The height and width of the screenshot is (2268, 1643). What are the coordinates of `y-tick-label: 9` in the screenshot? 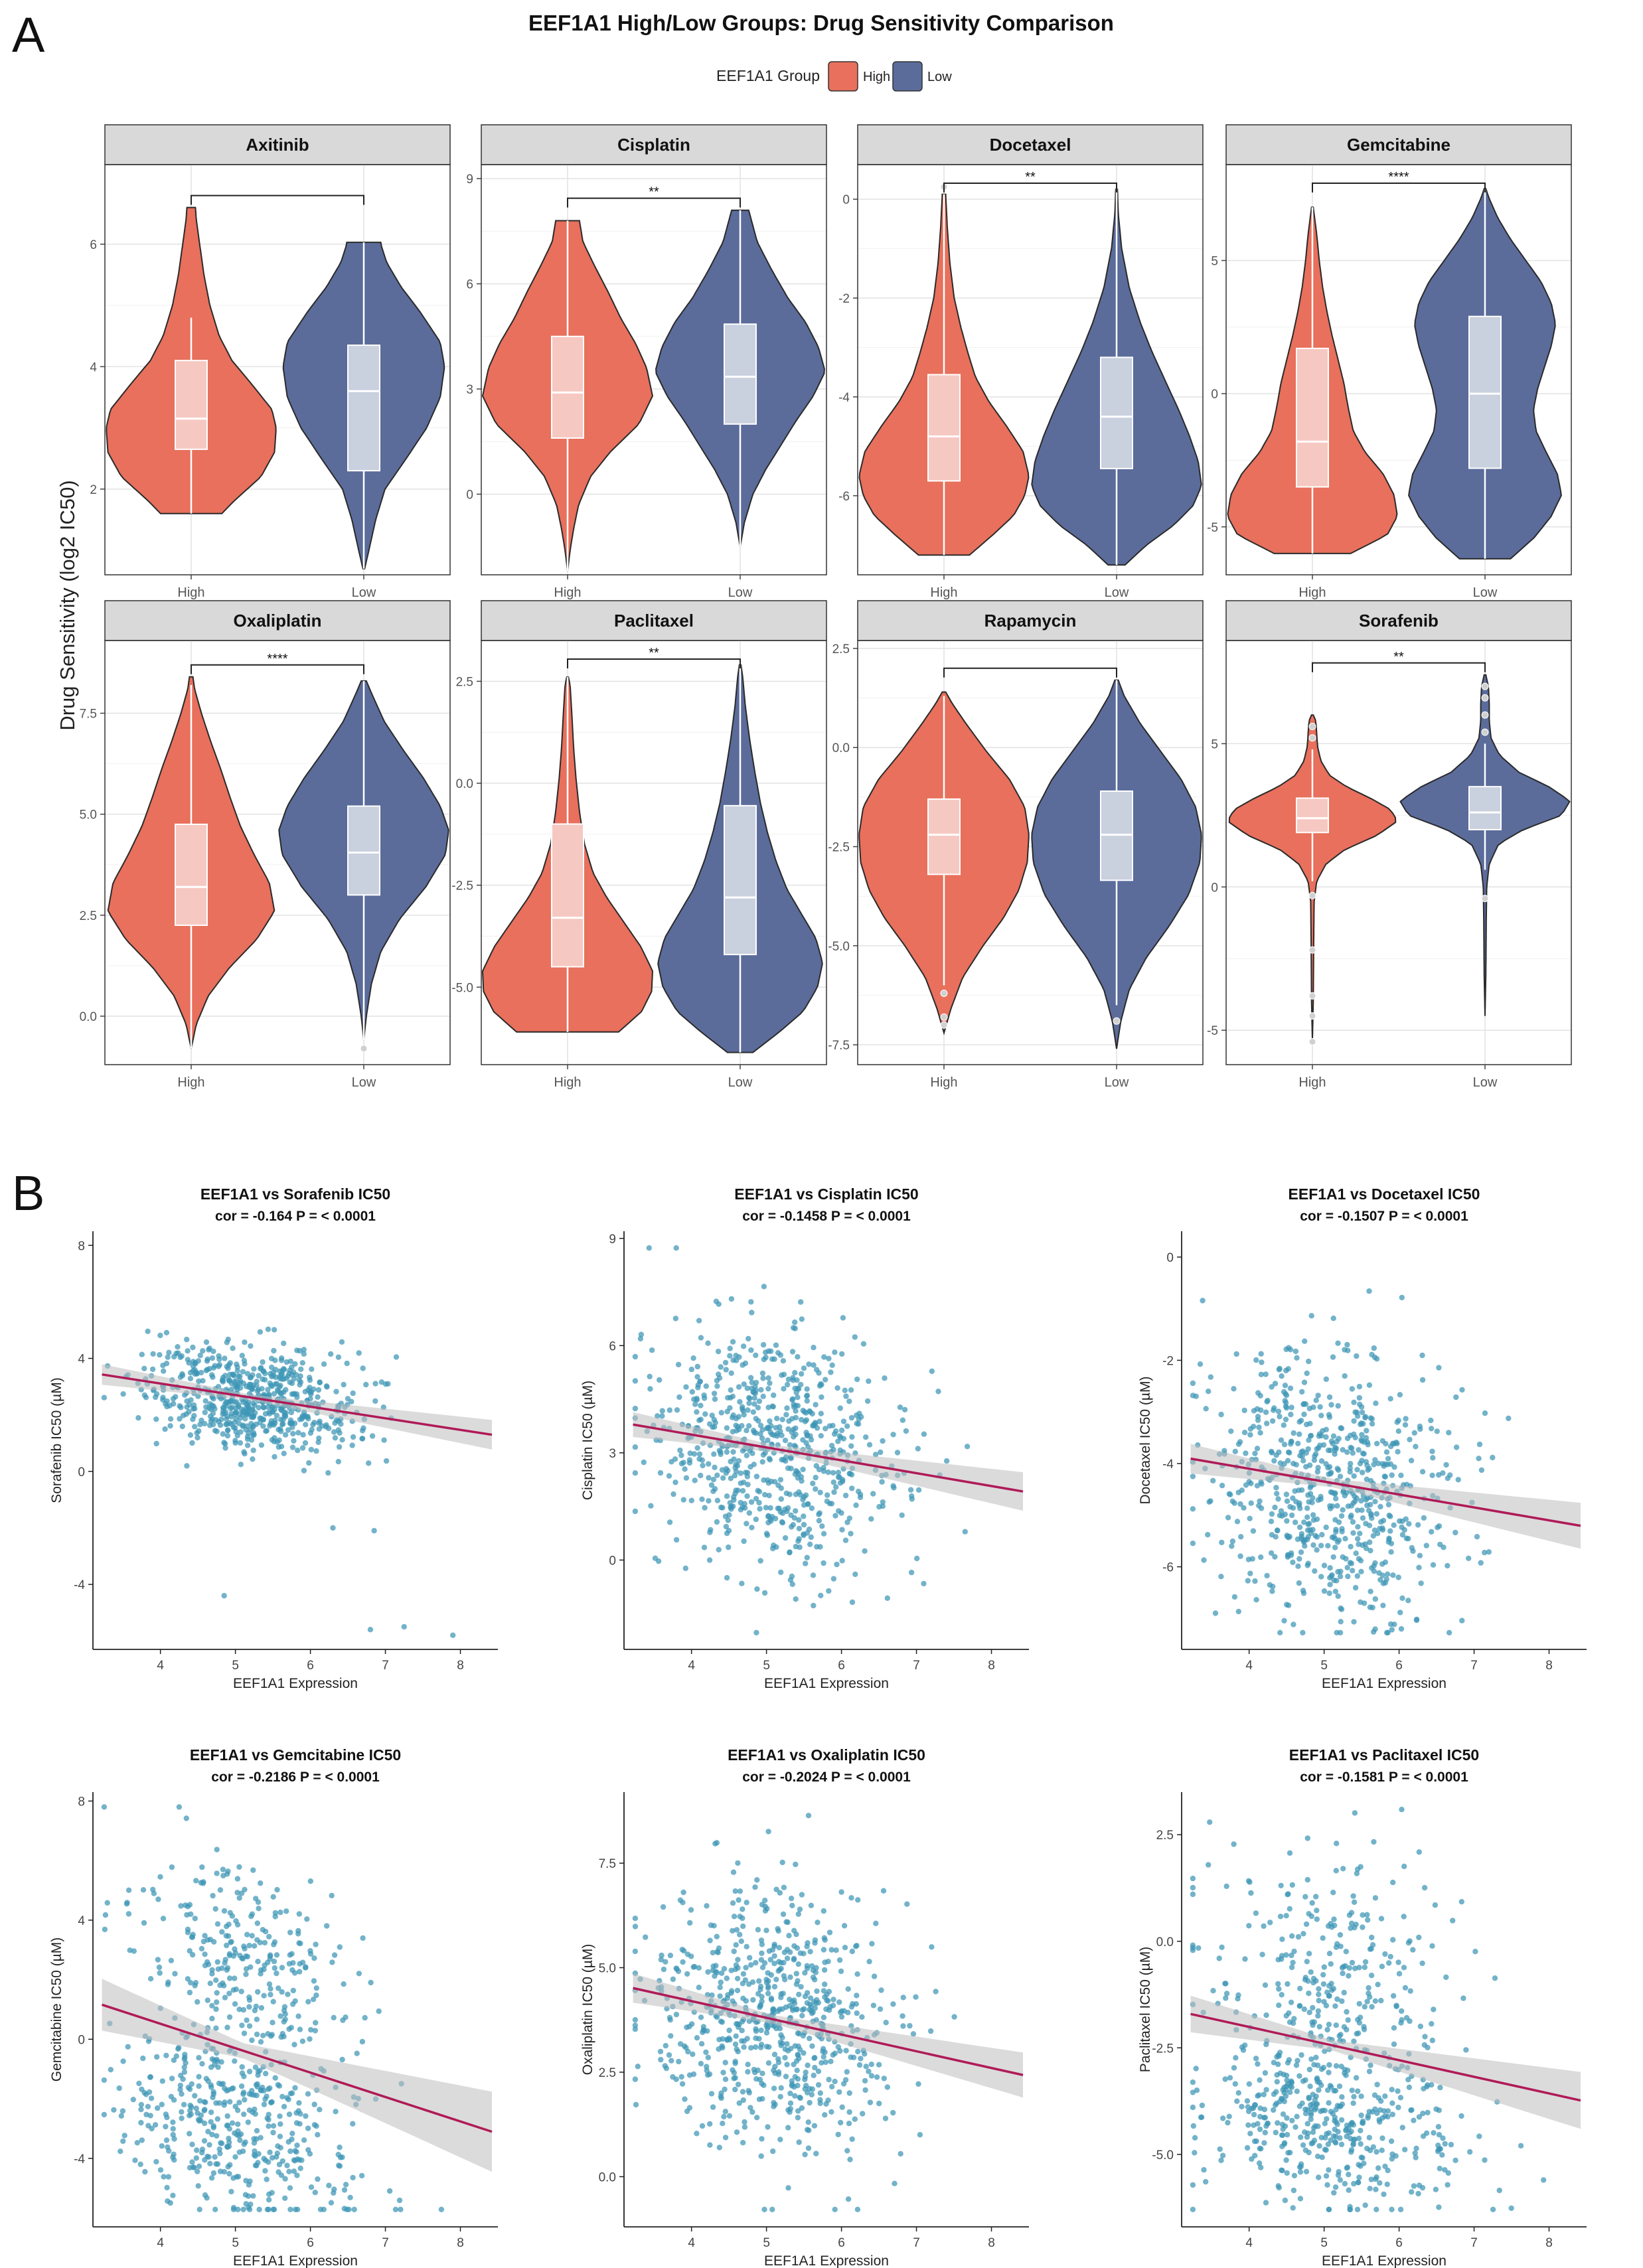 It's located at (469, 180).